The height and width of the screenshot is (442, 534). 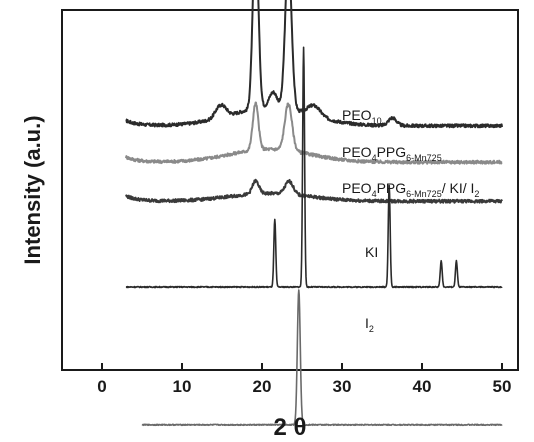 I want to click on y-axis-label: Intensity (a.u.), so click(x=32, y=189).